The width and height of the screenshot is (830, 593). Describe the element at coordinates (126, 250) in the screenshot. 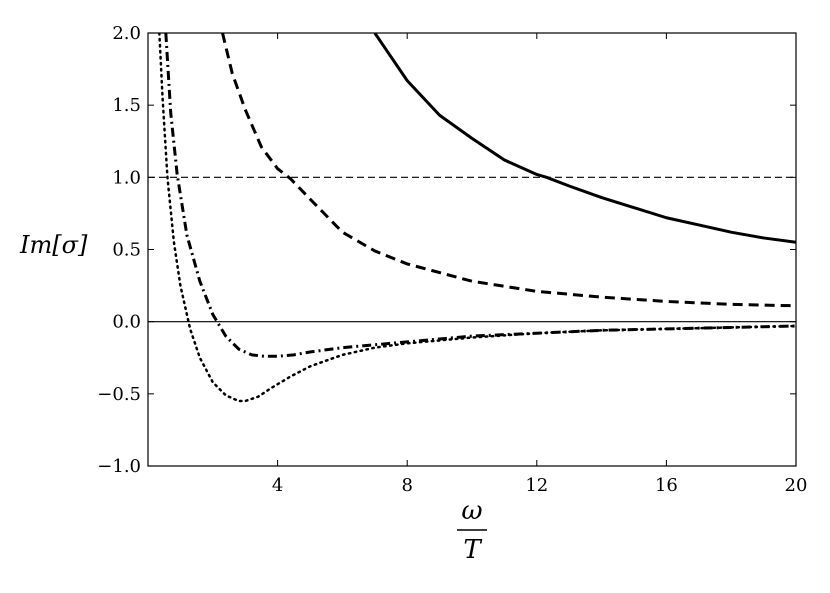

I see `y-tick-label: 0.5` at that location.